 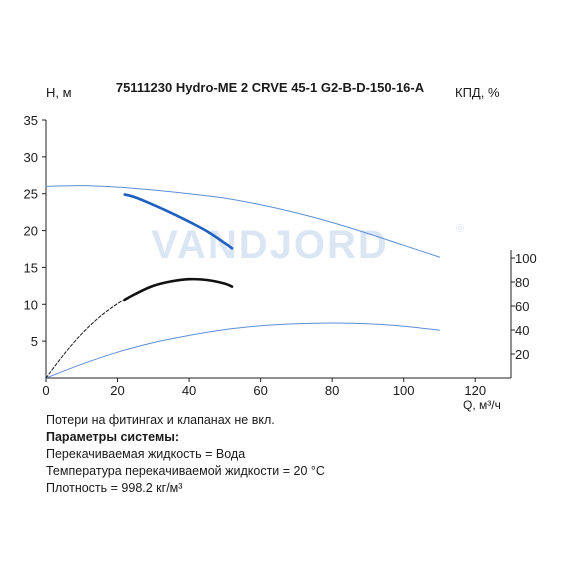 What do you see at coordinates (522, 282) in the screenshot?
I see `y-tick-label-right: 80` at bounding box center [522, 282].